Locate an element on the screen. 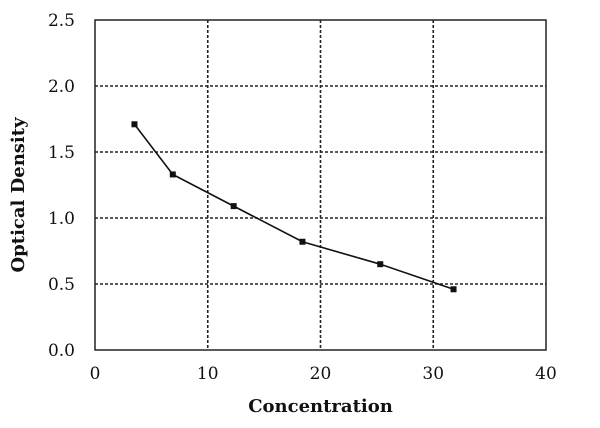  x-tick-label-3: 30 is located at coordinates (433, 374).